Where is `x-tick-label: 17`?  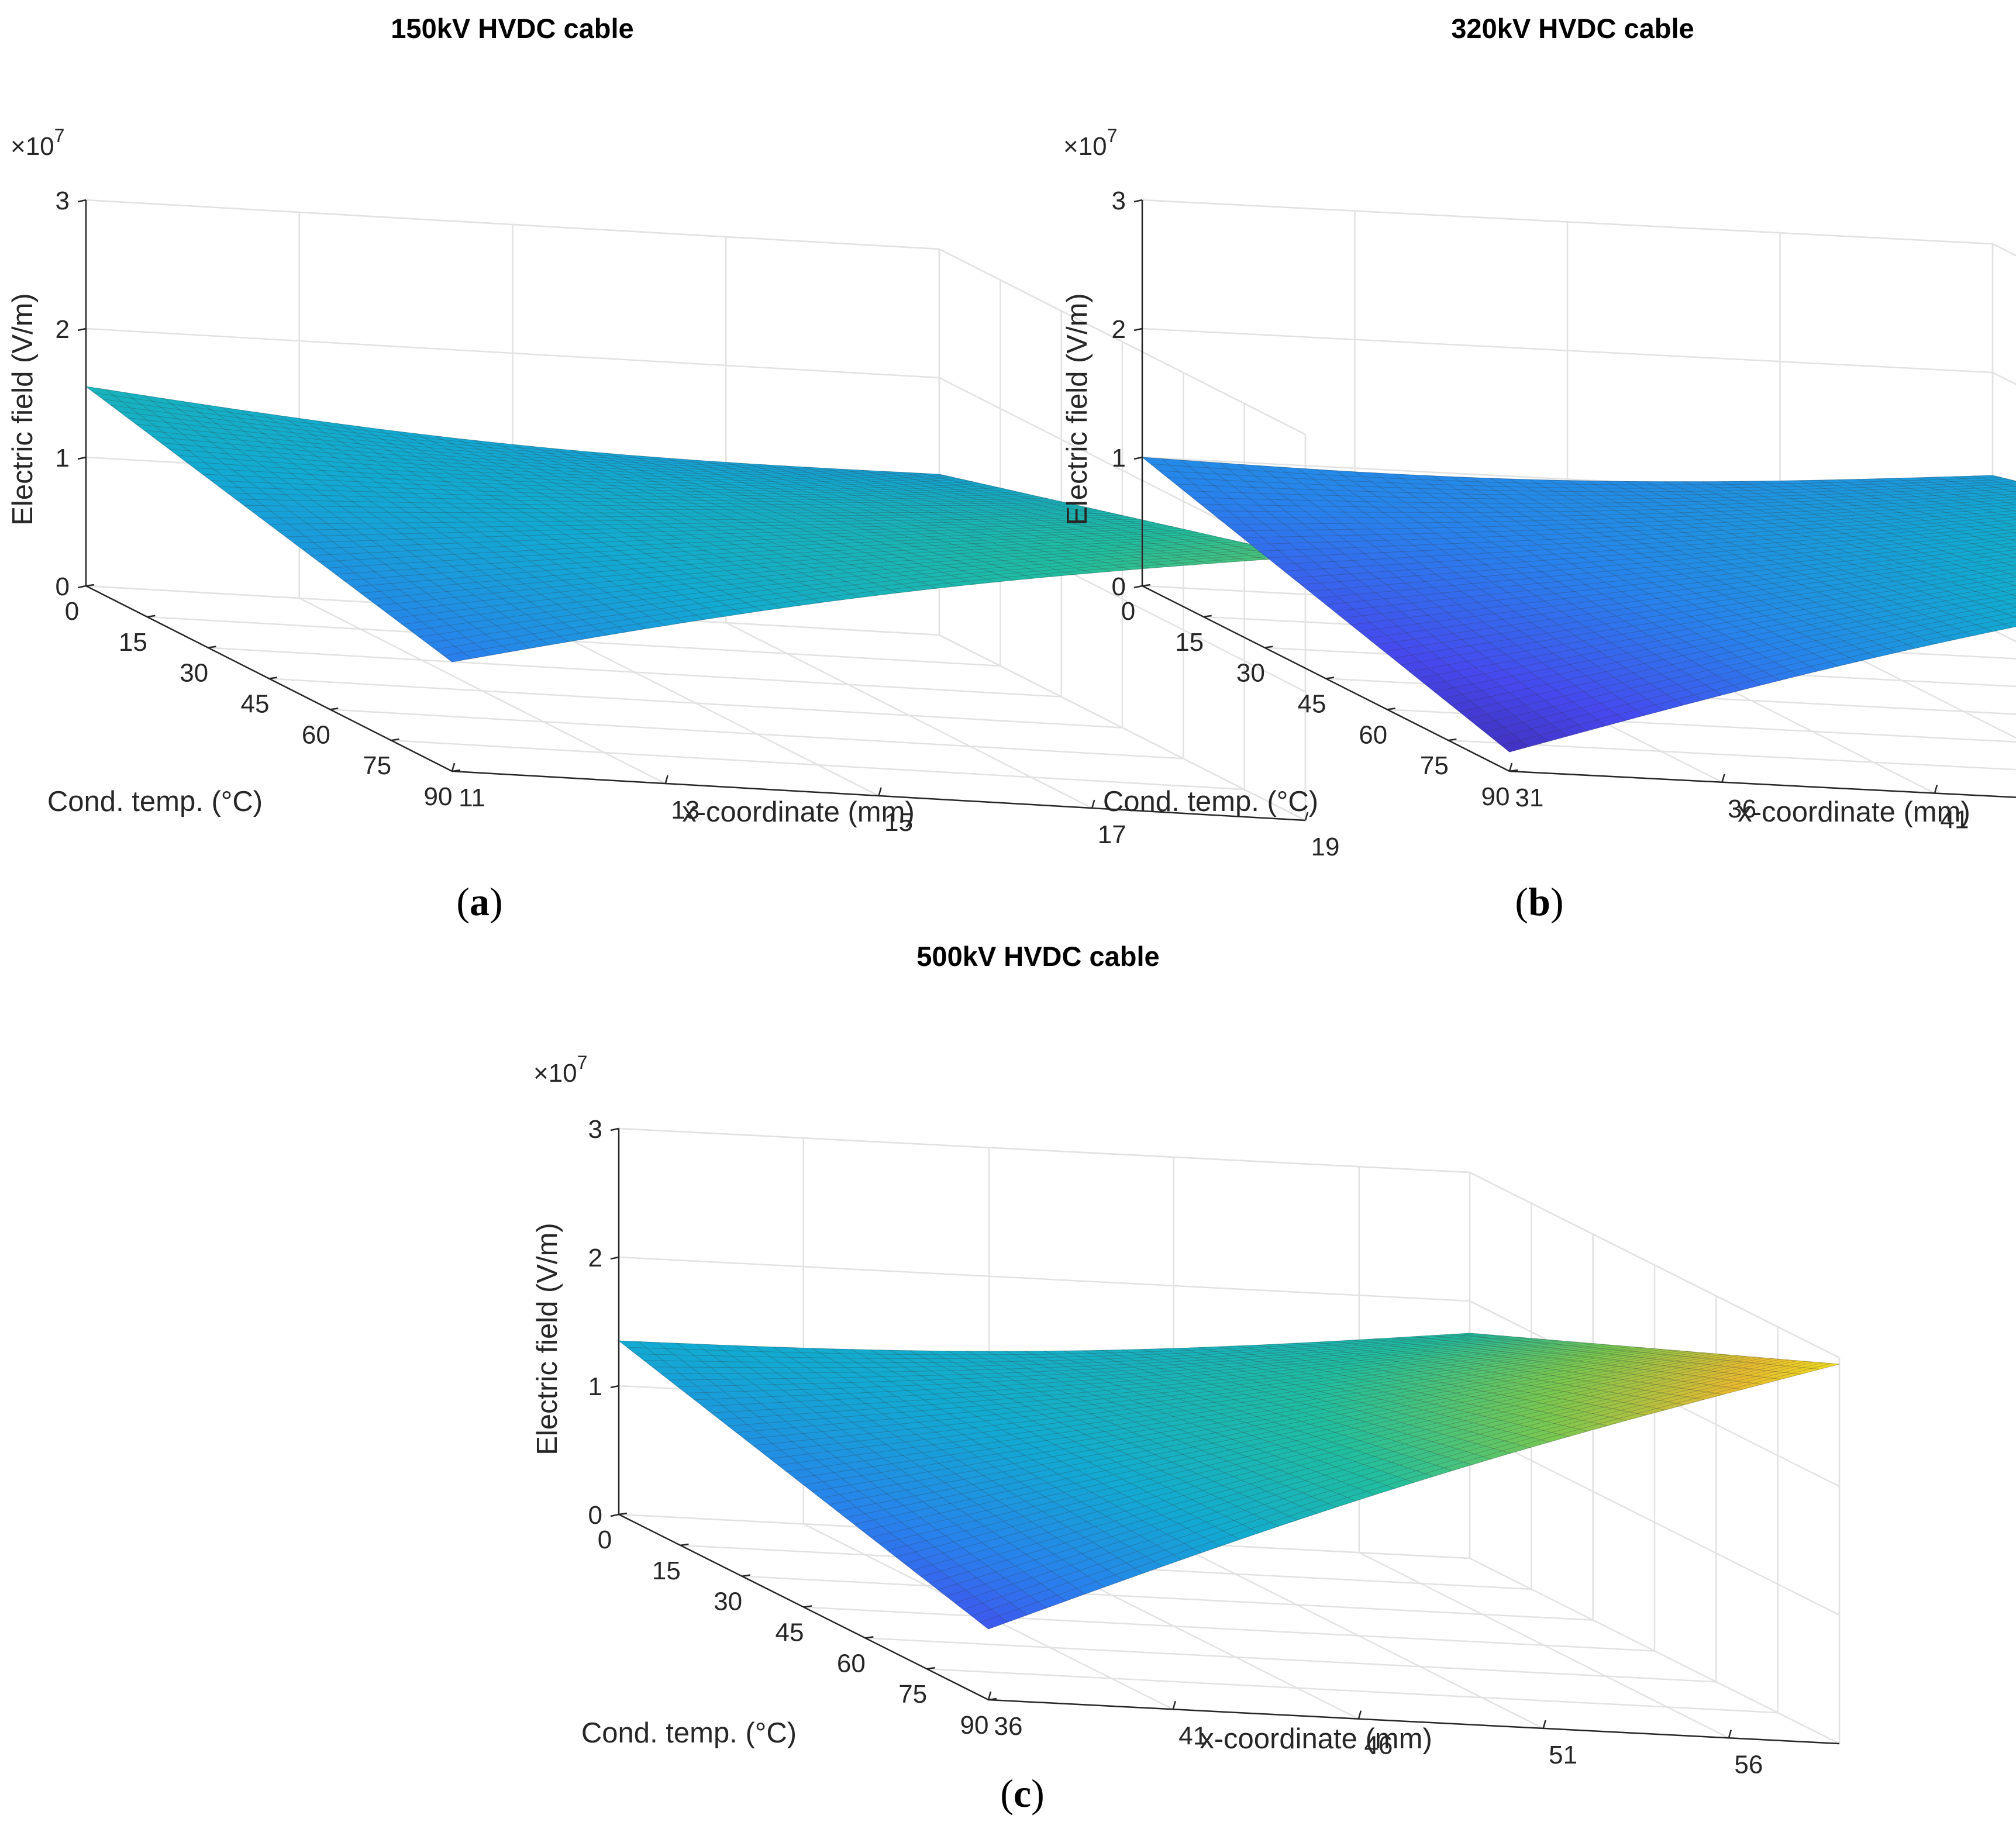
x-tick-label: 17 is located at coordinates (1112, 834).